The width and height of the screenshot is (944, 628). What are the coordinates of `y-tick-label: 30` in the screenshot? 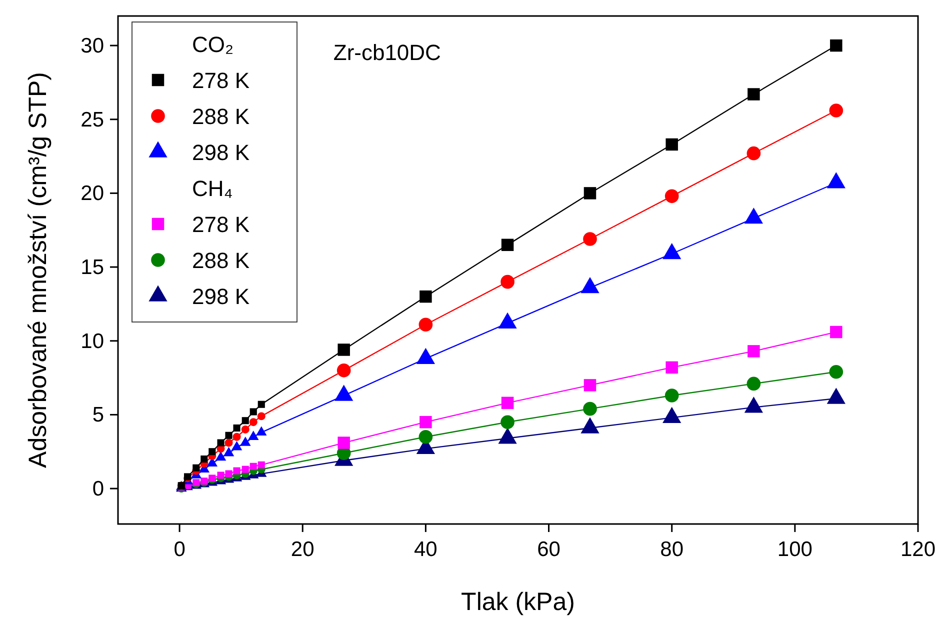 It's located at (92, 46).